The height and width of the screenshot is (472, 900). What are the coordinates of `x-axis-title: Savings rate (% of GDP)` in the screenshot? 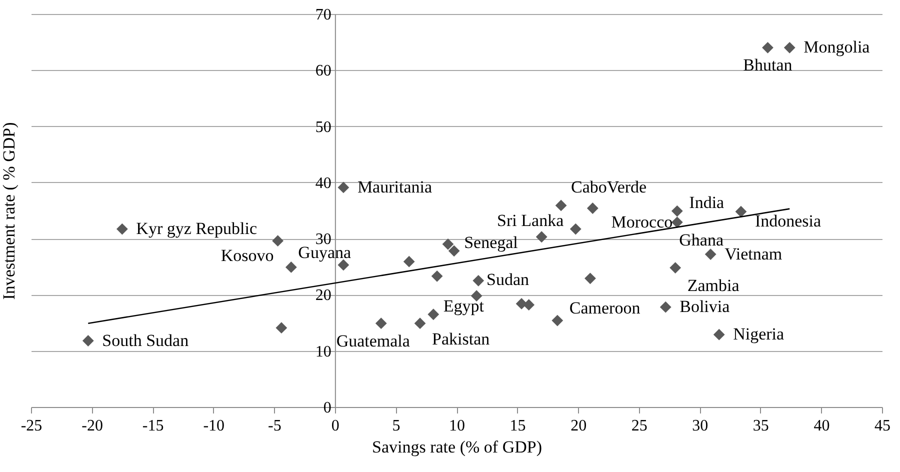 It's located at (457, 447).